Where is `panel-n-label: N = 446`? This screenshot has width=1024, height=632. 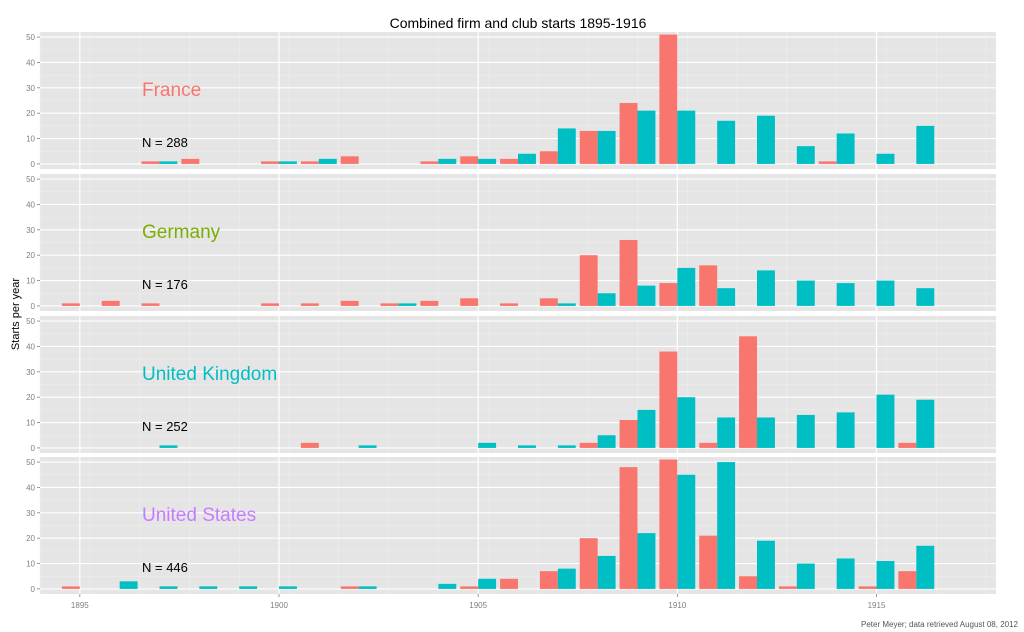 panel-n-label: N = 446 is located at coordinates (165, 567).